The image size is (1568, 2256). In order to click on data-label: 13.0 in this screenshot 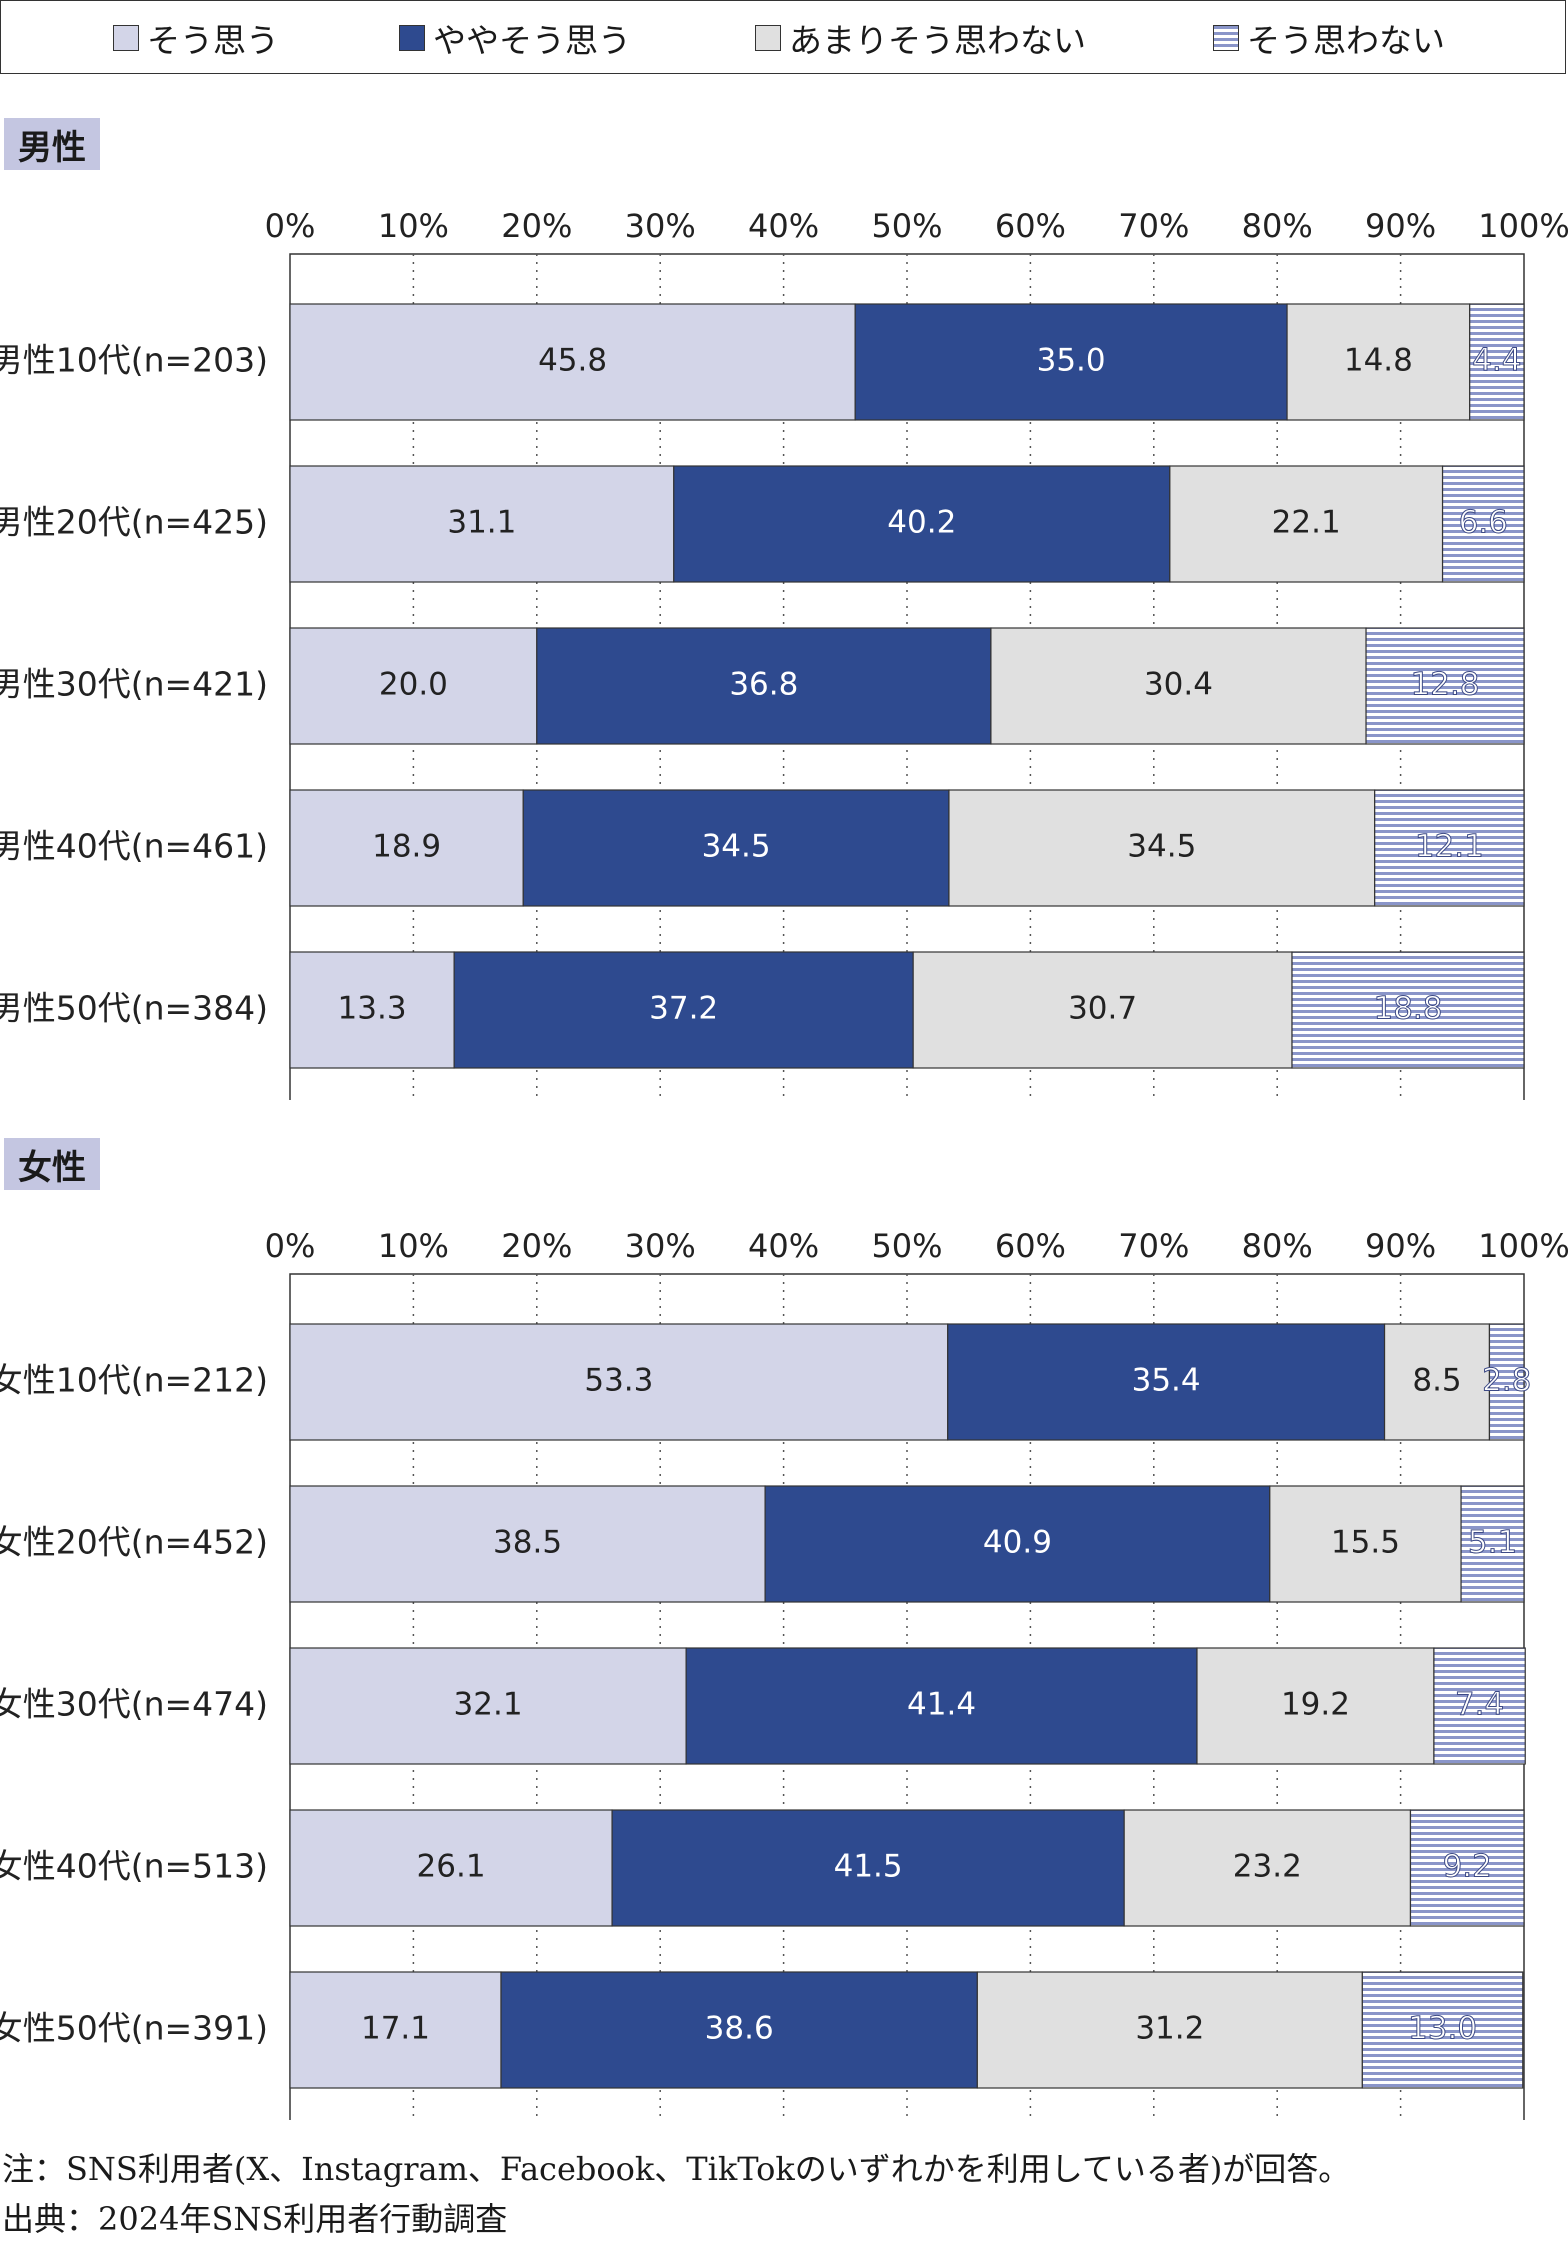, I will do `click(1442, 2029)`.